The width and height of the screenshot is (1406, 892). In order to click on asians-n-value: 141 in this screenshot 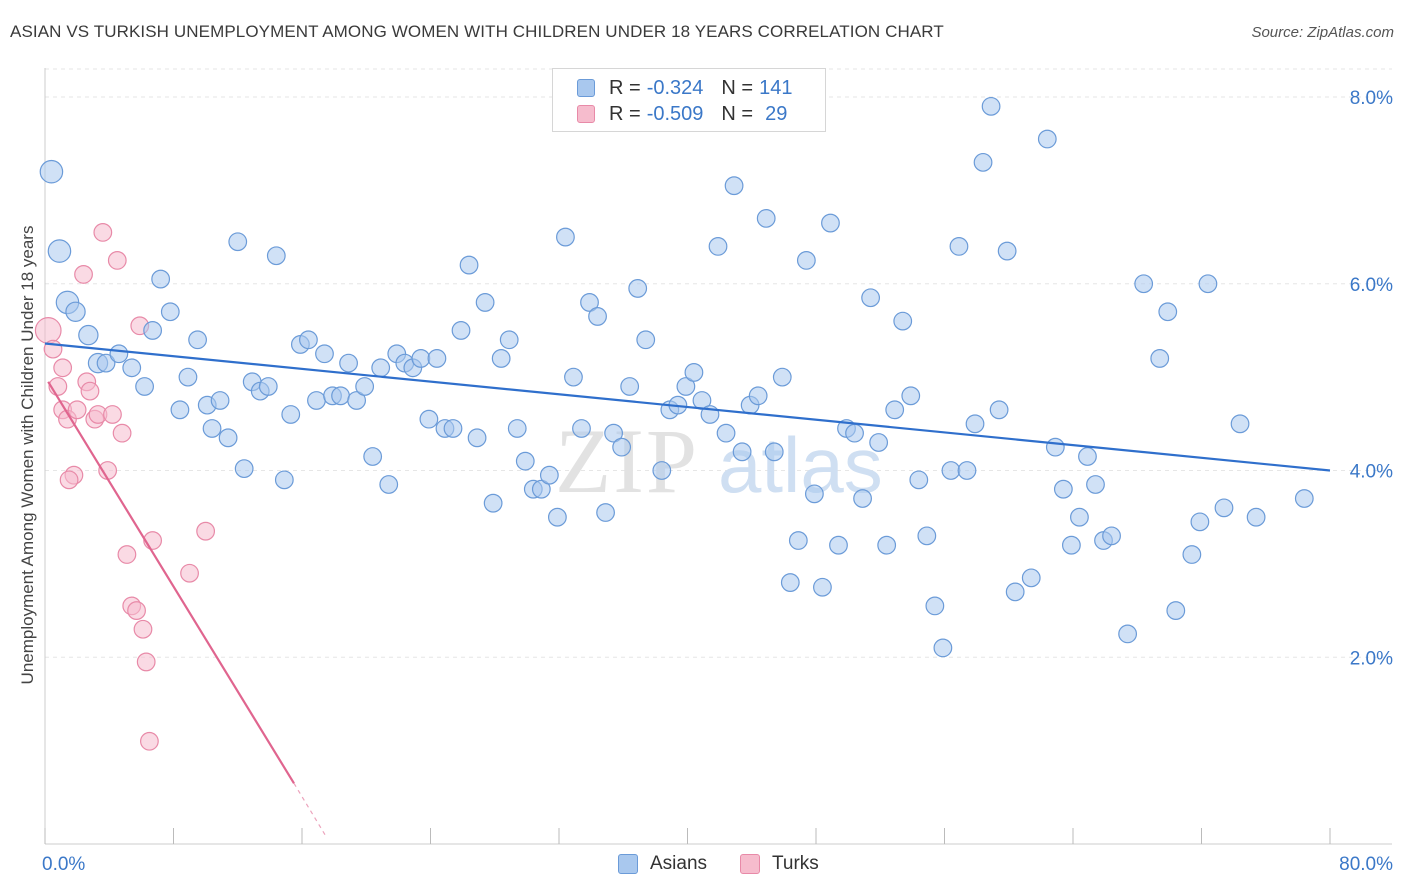, I will do `click(776, 87)`.